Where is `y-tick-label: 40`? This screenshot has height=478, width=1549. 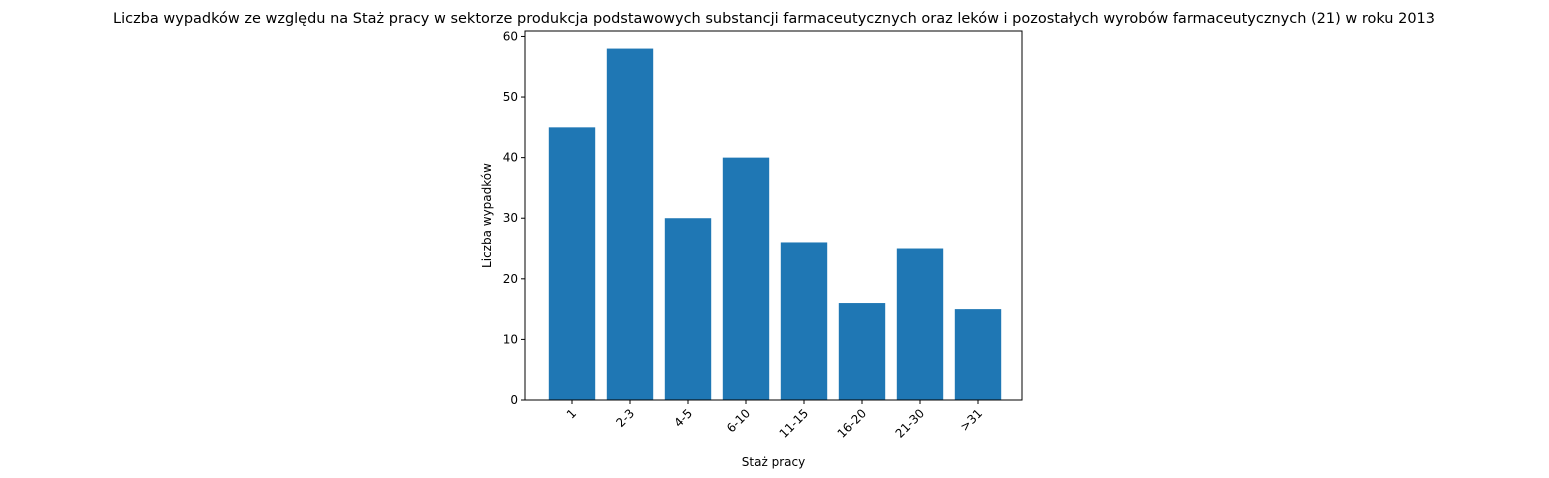
y-tick-label: 40 is located at coordinates (510, 158).